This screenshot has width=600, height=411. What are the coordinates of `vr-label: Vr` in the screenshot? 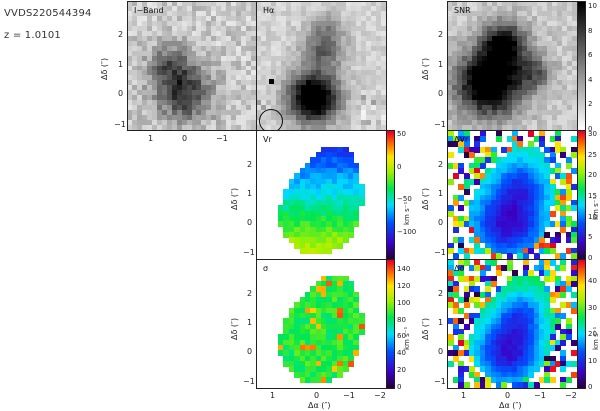 It's located at (267, 139).